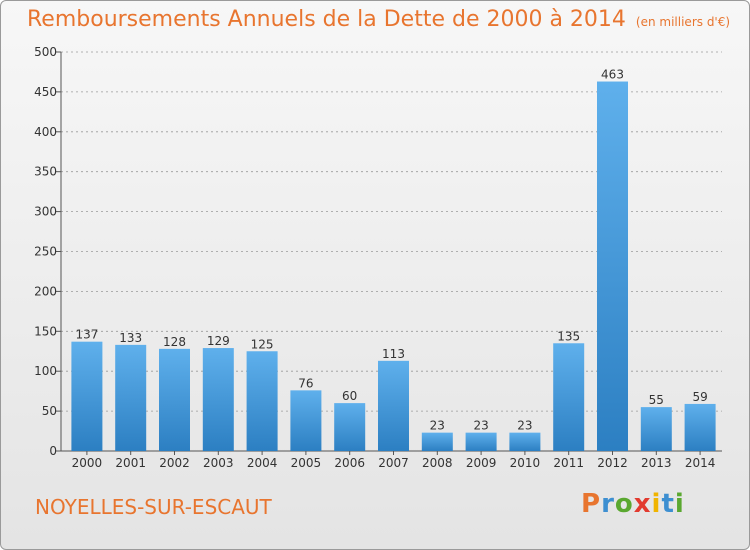 Image resolution: width=750 pixels, height=550 pixels. Describe the element at coordinates (656, 463) in the screenshot. I see `x-tick-label: 2013` at that location.